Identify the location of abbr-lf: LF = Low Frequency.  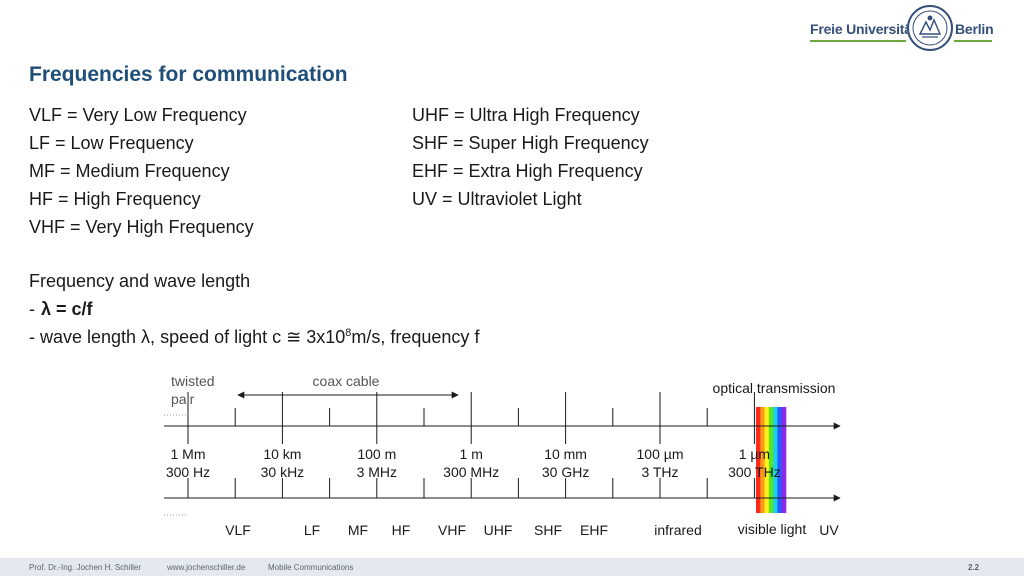
(111, 143).